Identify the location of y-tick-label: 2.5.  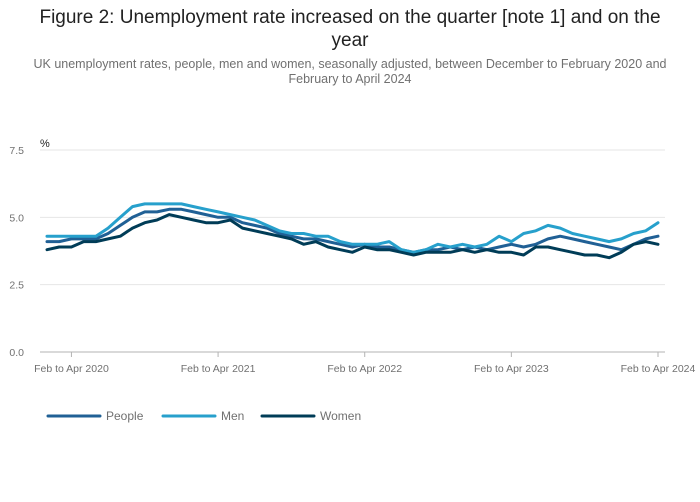
(16, 286).